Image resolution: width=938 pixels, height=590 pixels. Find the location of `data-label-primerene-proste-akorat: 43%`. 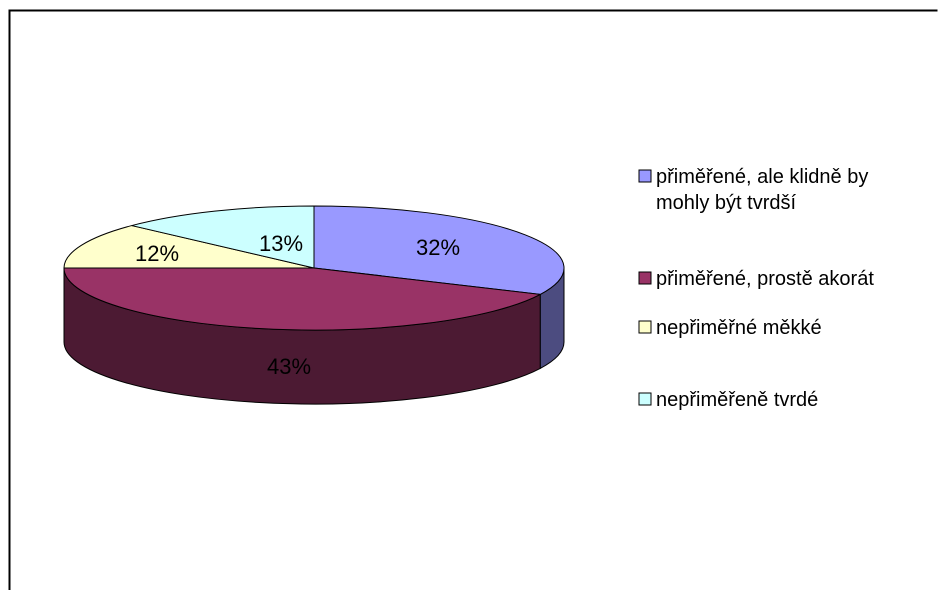

data-label-primerene-proste-akorat: 43% is located at coordinates (289, 366).